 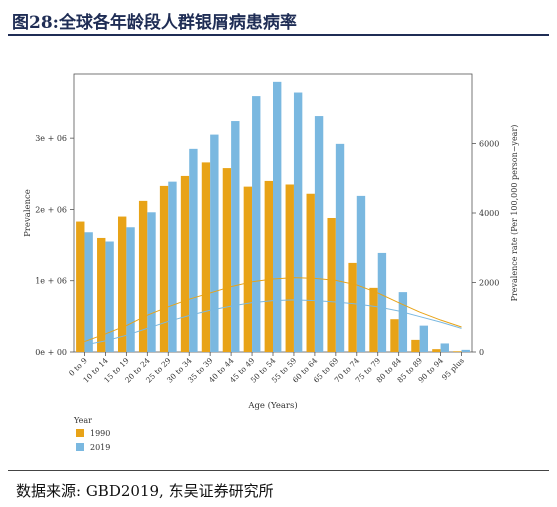 What do you see at coordinates (51, 352) in the screenshot?
I see `y-tick-label: 0e + 00` at bounding box center [51, 352].